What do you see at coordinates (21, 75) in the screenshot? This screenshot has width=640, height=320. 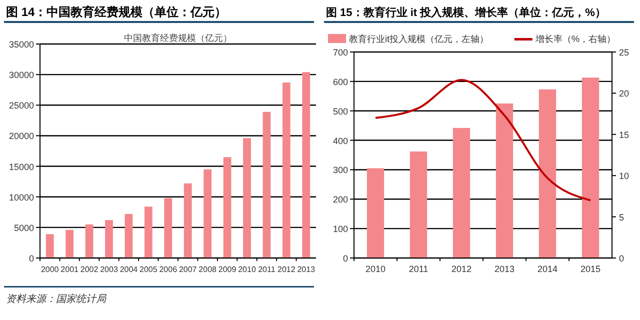 I see `y-tick-label: 30000` at bounding box center [21, 75].